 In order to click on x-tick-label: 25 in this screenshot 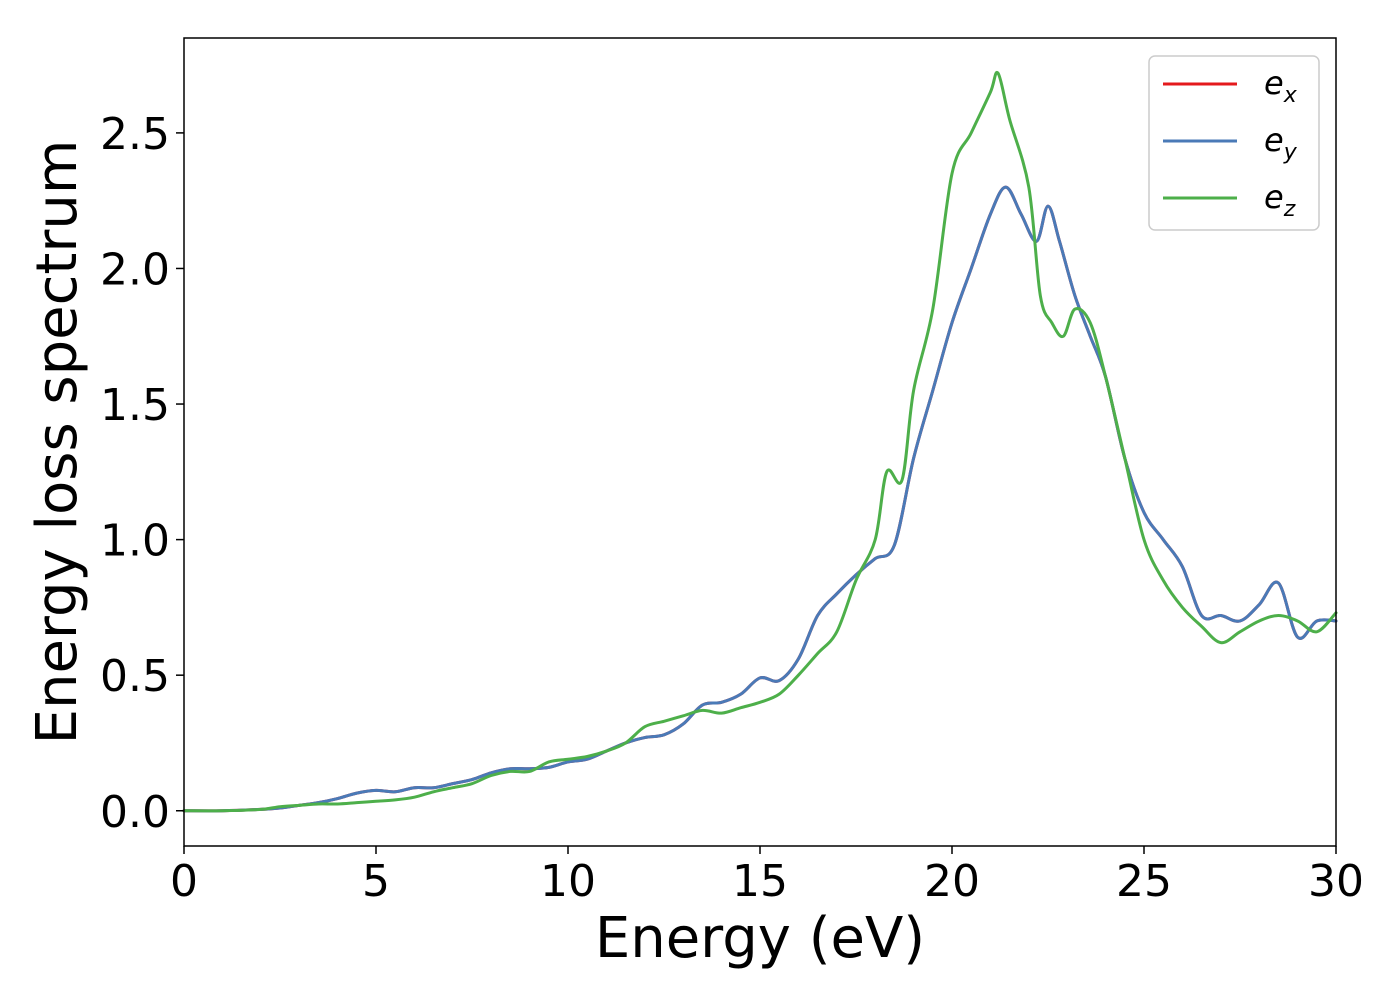, I will do `click(1144, 881)`.